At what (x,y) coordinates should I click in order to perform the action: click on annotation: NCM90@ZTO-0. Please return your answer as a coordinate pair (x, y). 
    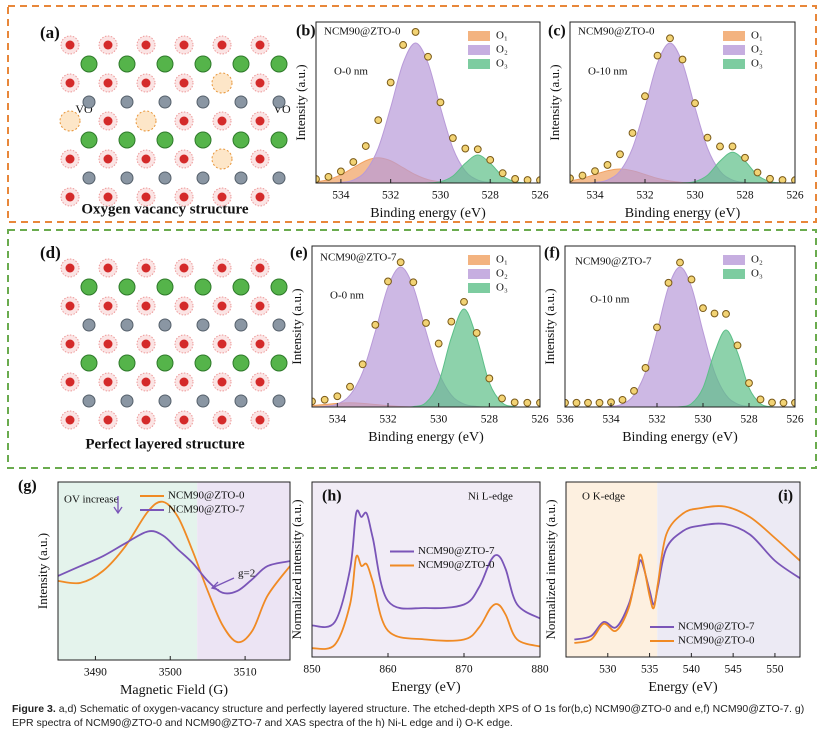
    Looking at the image, I should click on (616, 32).